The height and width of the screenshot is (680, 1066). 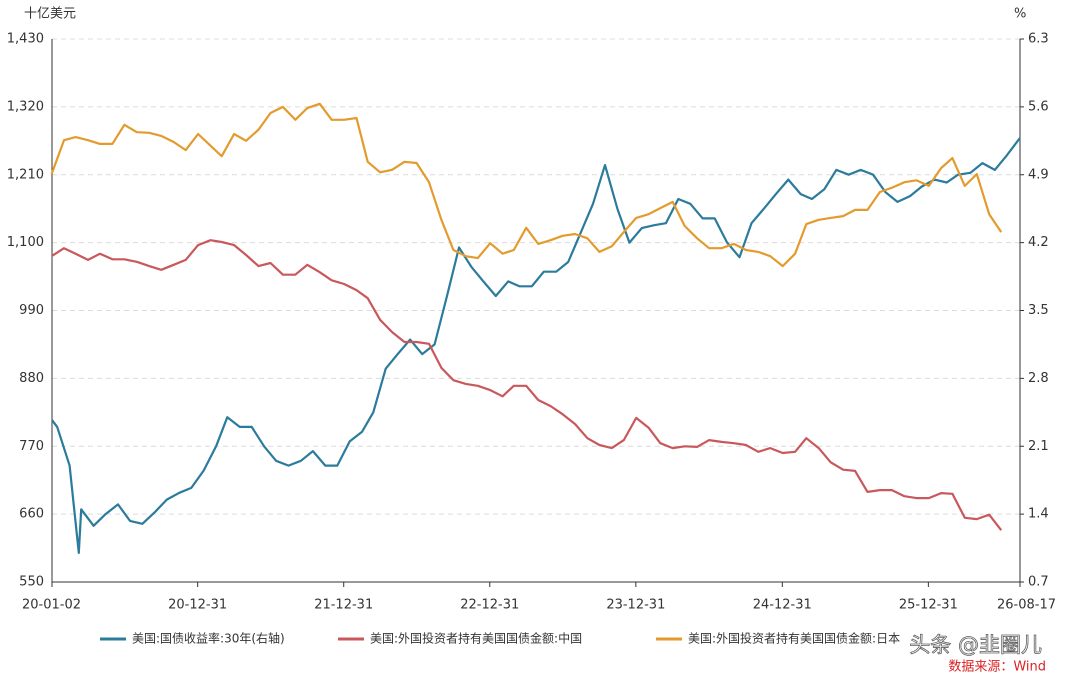 What do you see at coordinates (975, 645) in the screenshot?
I see `watermark: 头条 @韭圈儿` at bounding box center [975, 645].